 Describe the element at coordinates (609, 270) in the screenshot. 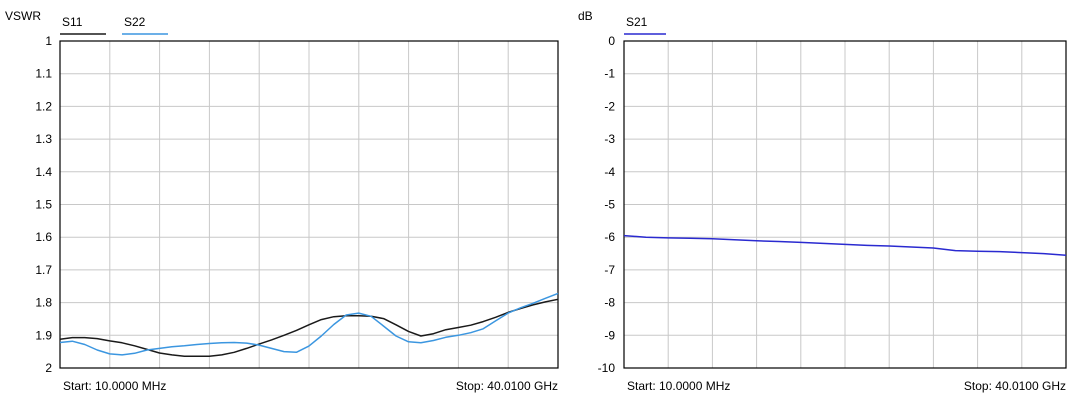

I see `y-tick-label: -7` at that location.